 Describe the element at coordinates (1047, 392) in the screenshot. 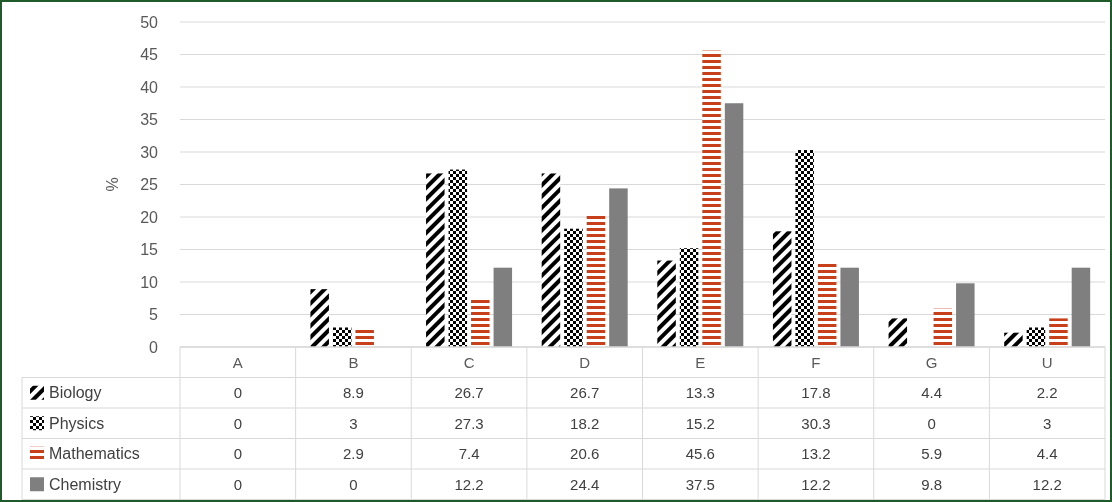

I see `data-label: 2.2` at that location.